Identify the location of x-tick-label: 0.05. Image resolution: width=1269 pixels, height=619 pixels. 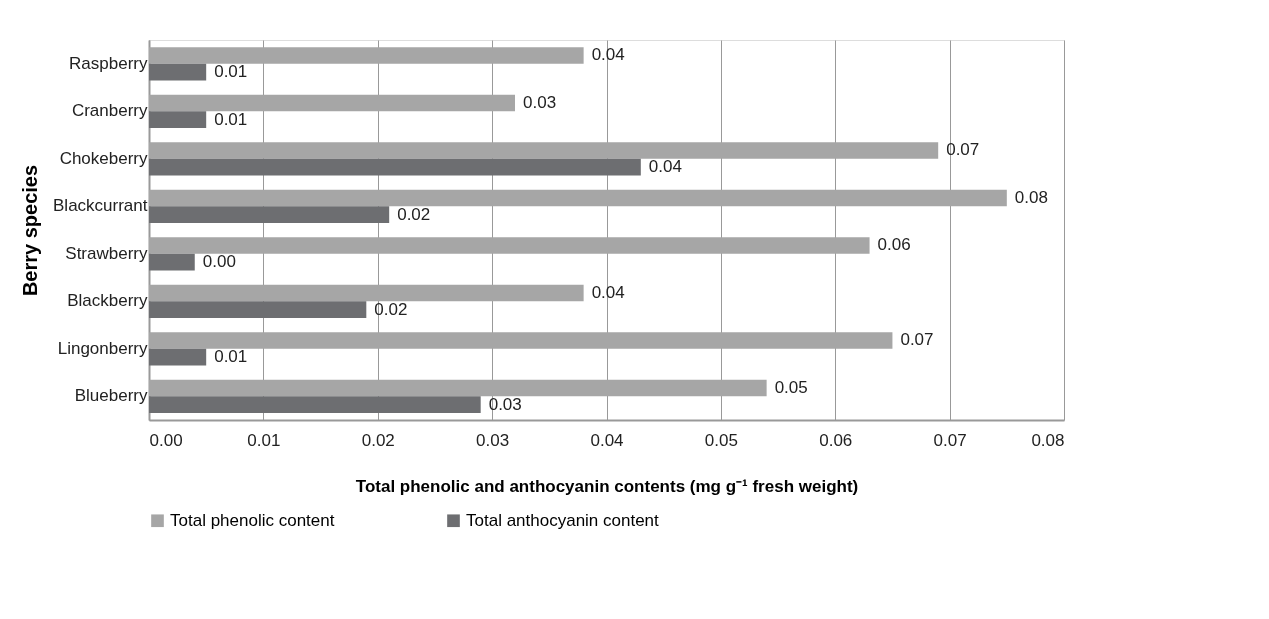
(721, 440).